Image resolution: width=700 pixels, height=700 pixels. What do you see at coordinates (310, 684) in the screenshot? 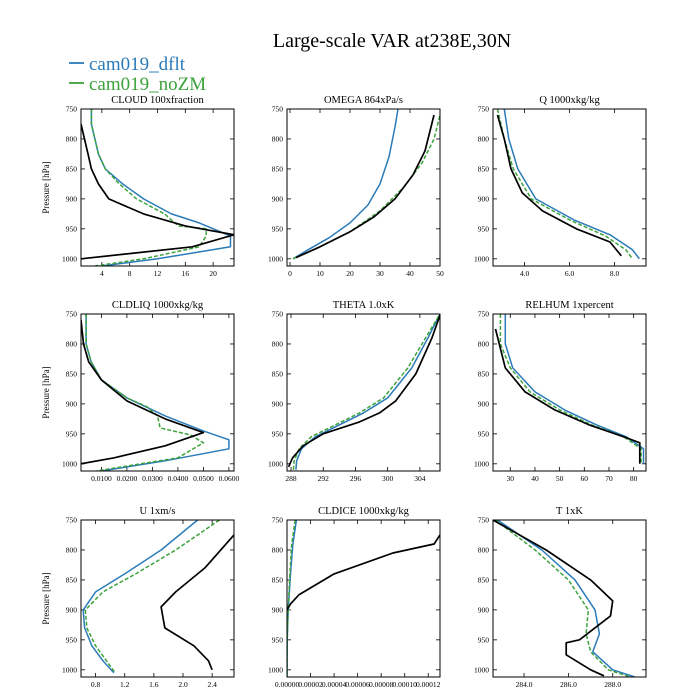
I see `x-tick-label: 0.00002` at bounding box center [310, 684].